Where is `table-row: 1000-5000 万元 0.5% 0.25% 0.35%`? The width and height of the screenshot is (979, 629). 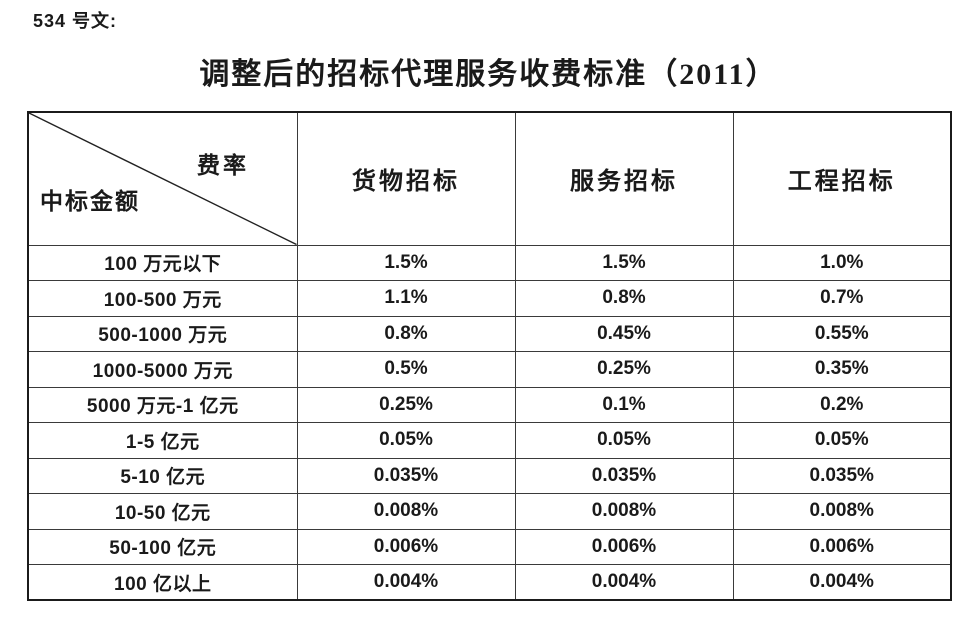 table-row: 1000-5000 万元 0.5% 0.25% 0.35% is located at coordinates (489, 369).